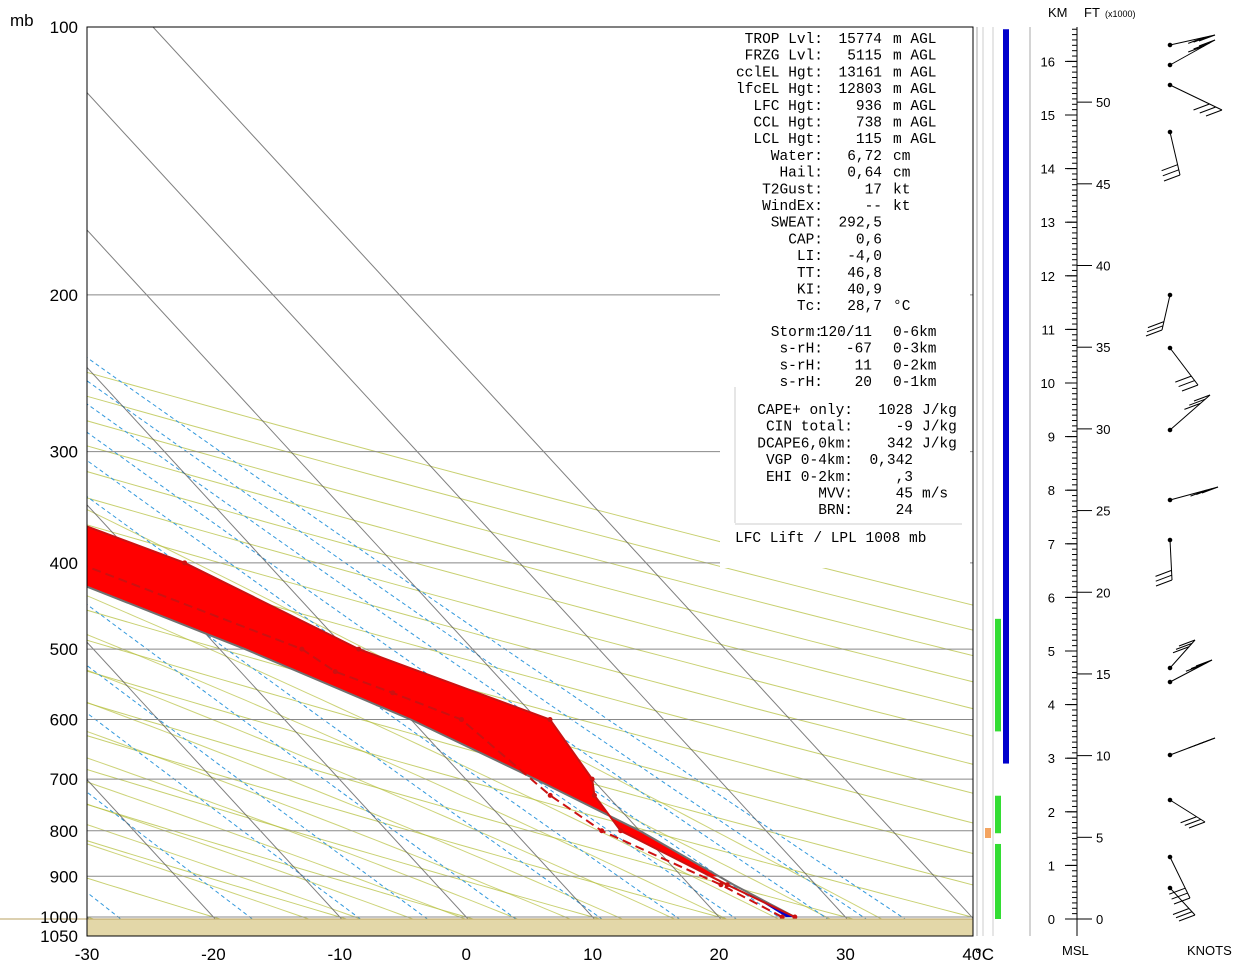  What do you see at coordinates (1103, 674) in the screenshot?
I see `ft-tick-label: 15` at bounding box center [1103, 674].